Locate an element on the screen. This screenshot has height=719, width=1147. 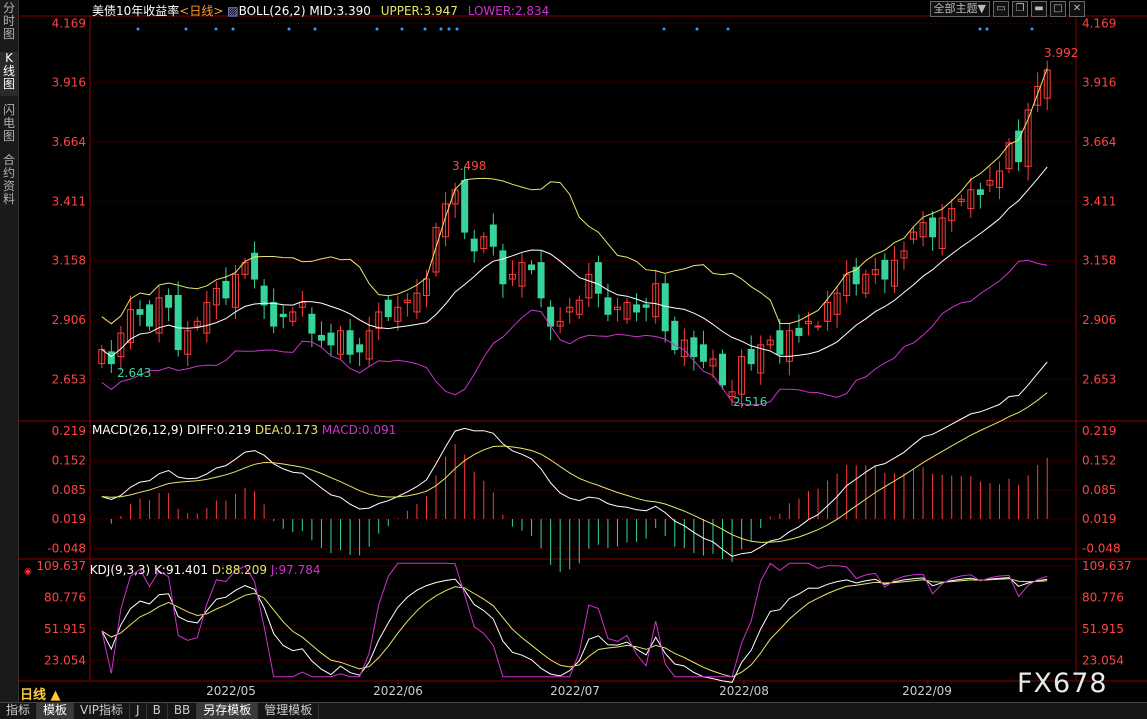
main-tick-right-5: 2.906 is located at coordinates (1099, 320).